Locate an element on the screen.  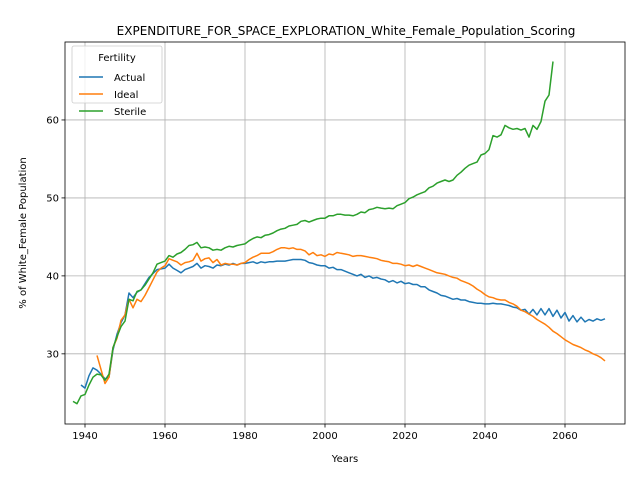
legend-box is located at coordinates (117, 74).